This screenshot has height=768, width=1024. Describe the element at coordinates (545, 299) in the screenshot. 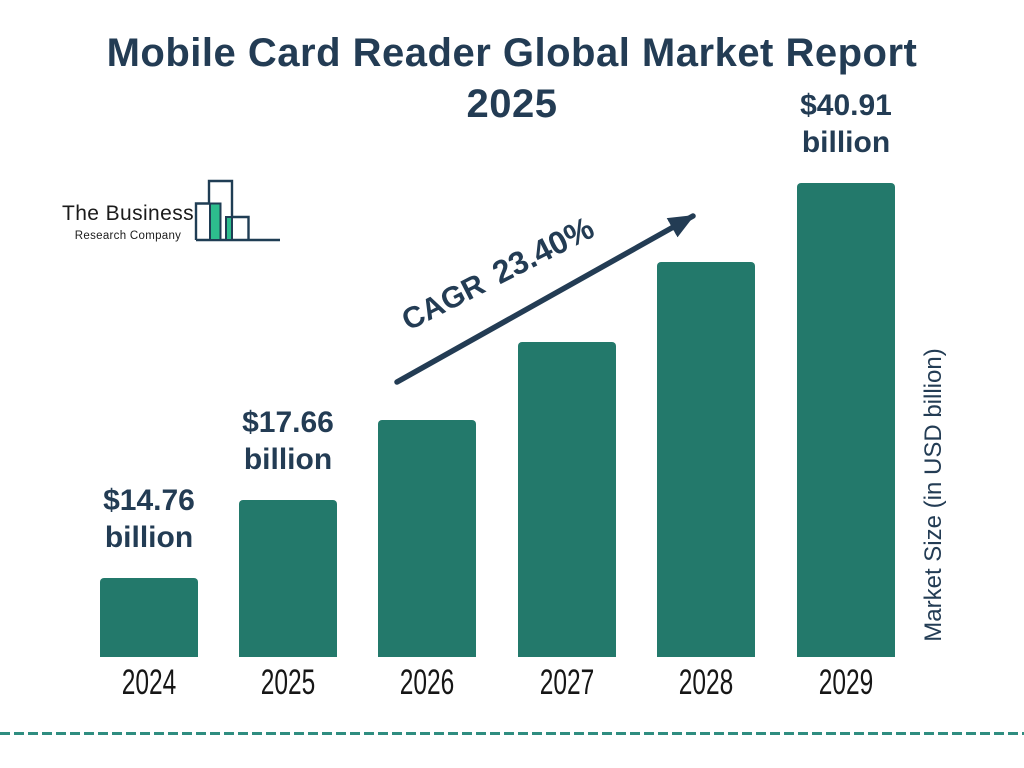

I see `growth-arrow-icon` at that location.